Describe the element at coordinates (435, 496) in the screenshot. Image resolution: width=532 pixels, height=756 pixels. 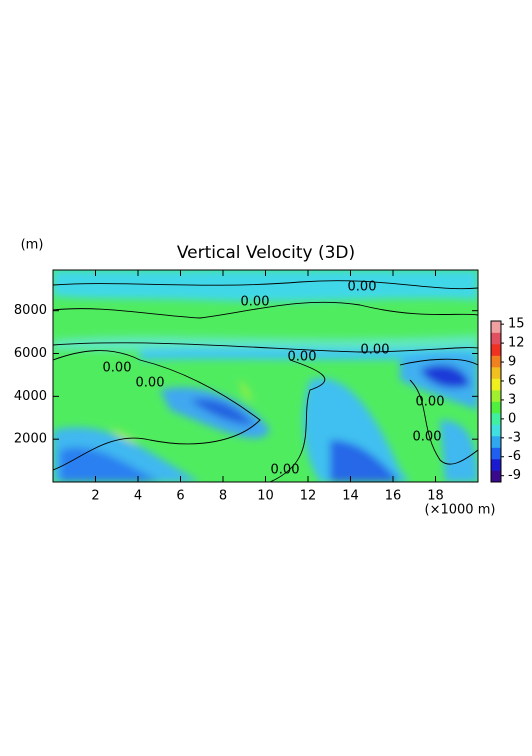
I see `x-tick-label: 18` at that location.